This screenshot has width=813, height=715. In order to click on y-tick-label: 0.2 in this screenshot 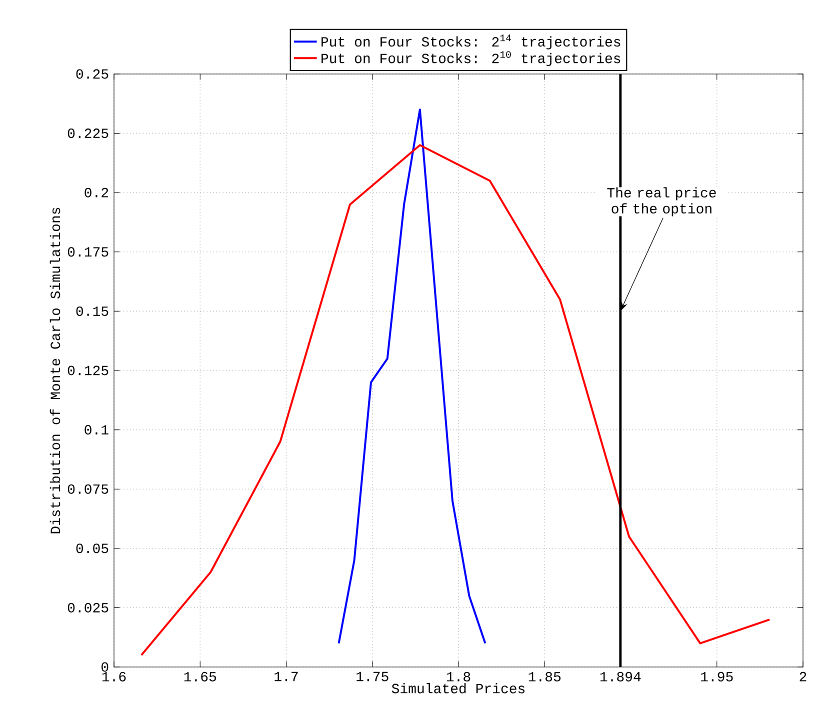, I will do `click(96, 193)`.